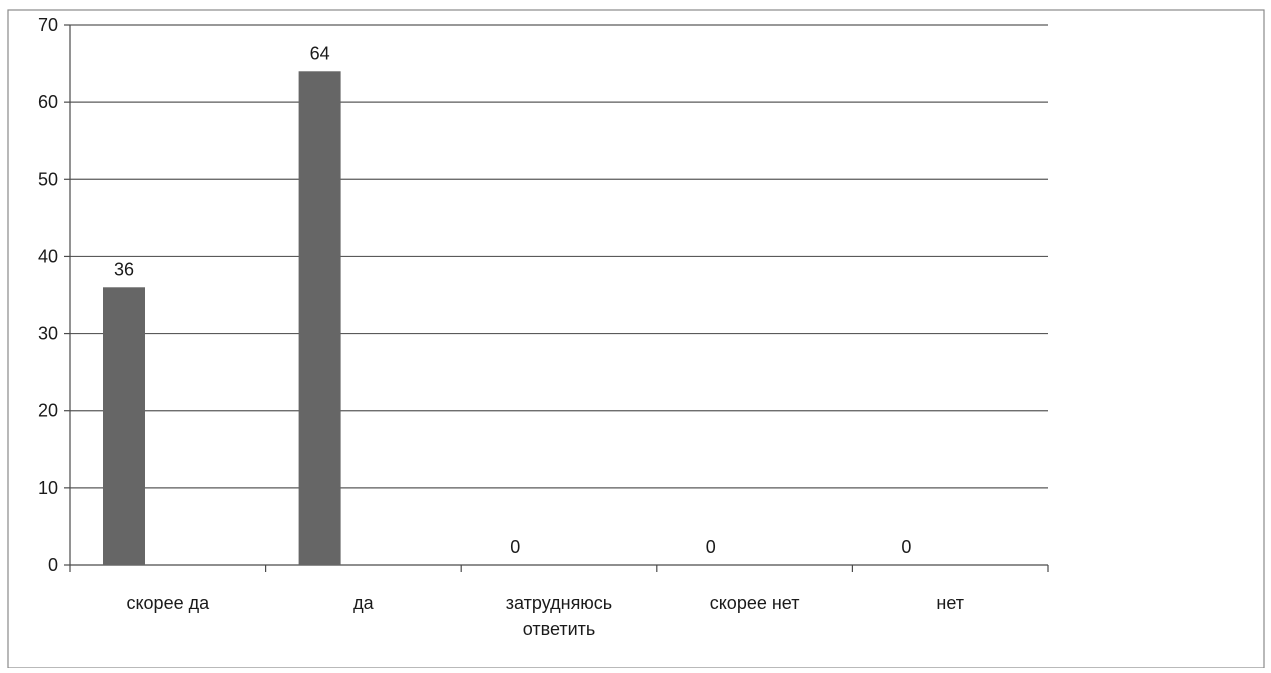 The height and width of the screenshot is (673, 1271). Describe the element at coordinates (559, 603) in the screenshot. I see `category-label: затрудняюсь` at that location.